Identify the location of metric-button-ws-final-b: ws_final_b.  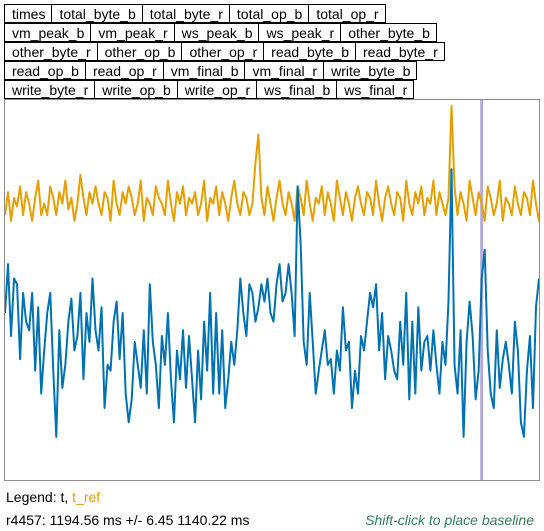
(296, 89).